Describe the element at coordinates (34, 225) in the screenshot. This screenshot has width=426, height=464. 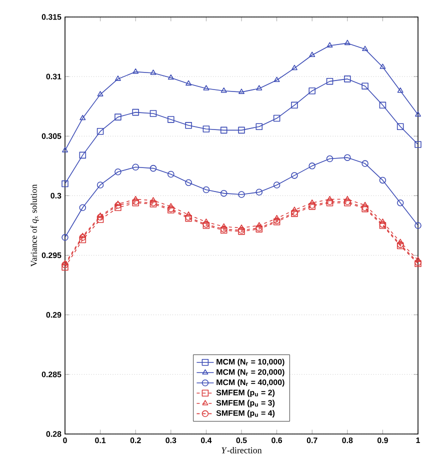
I see `y-axis-title: Variance of q$_{x}$ solution` at that location.